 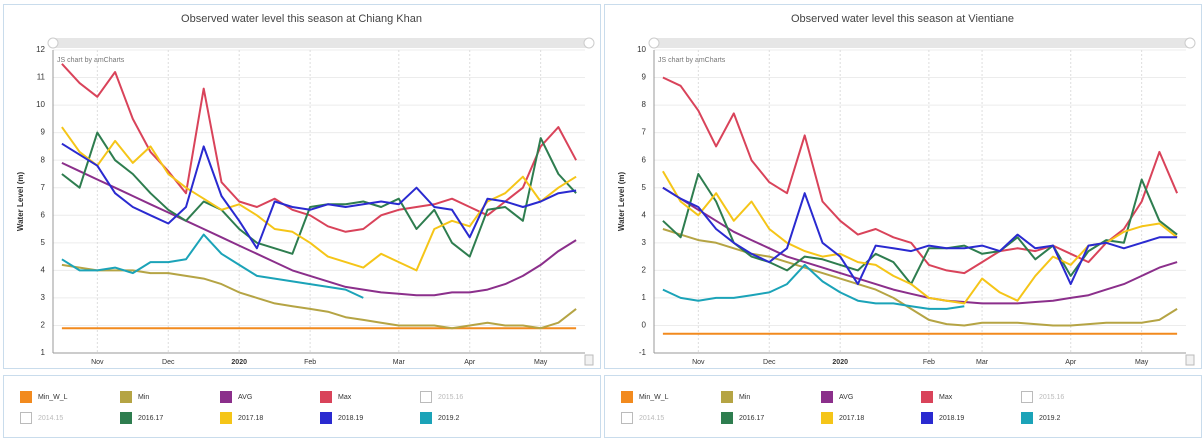 I want to click on legend-label: 2014.15, so click(x=50, y=418).